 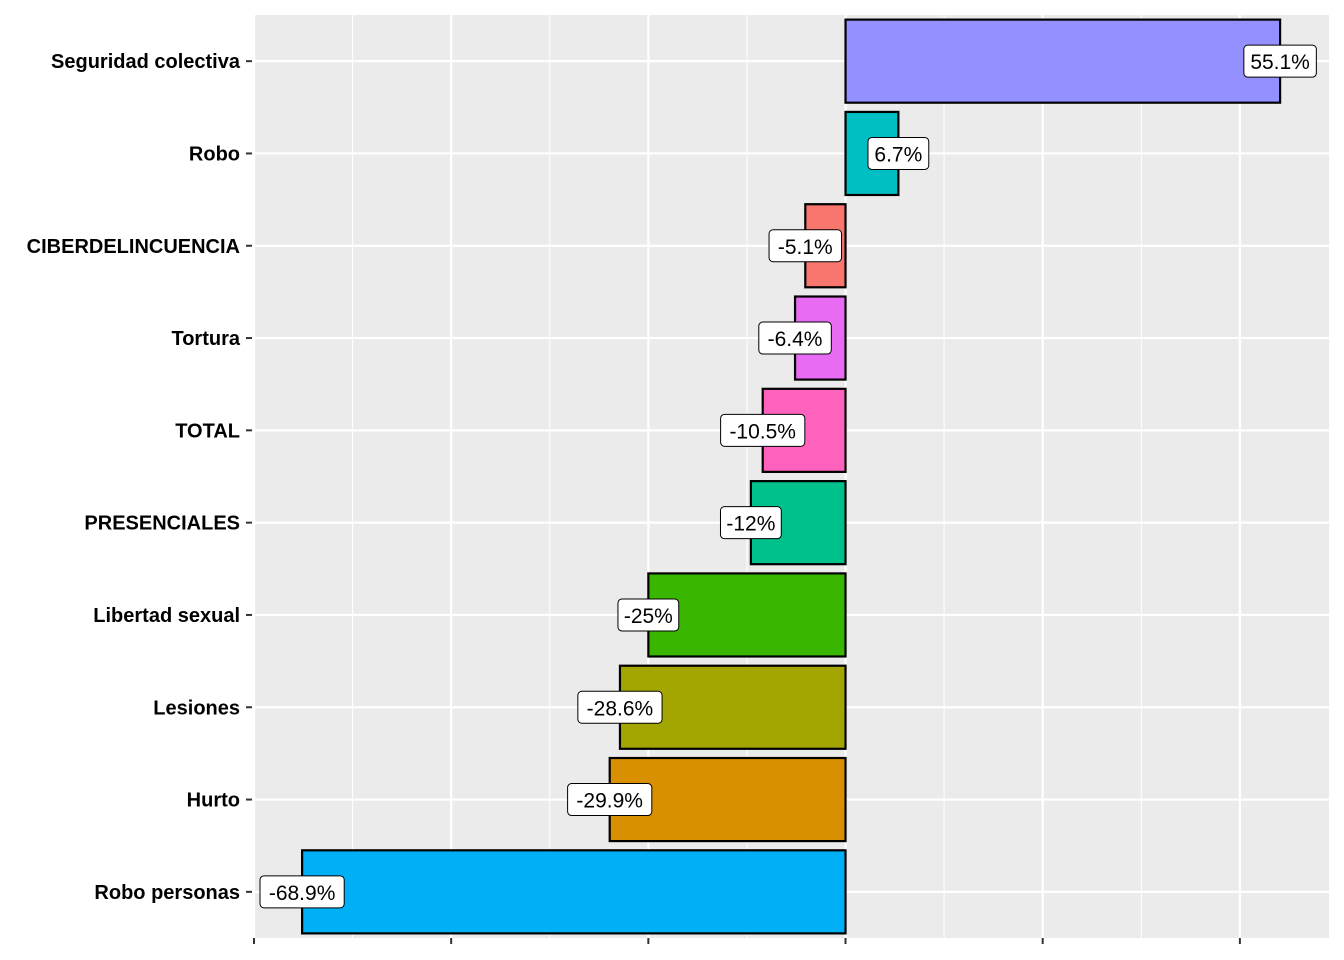 I want to click on data-label: 55.1%, so click(x=1280, y=62).